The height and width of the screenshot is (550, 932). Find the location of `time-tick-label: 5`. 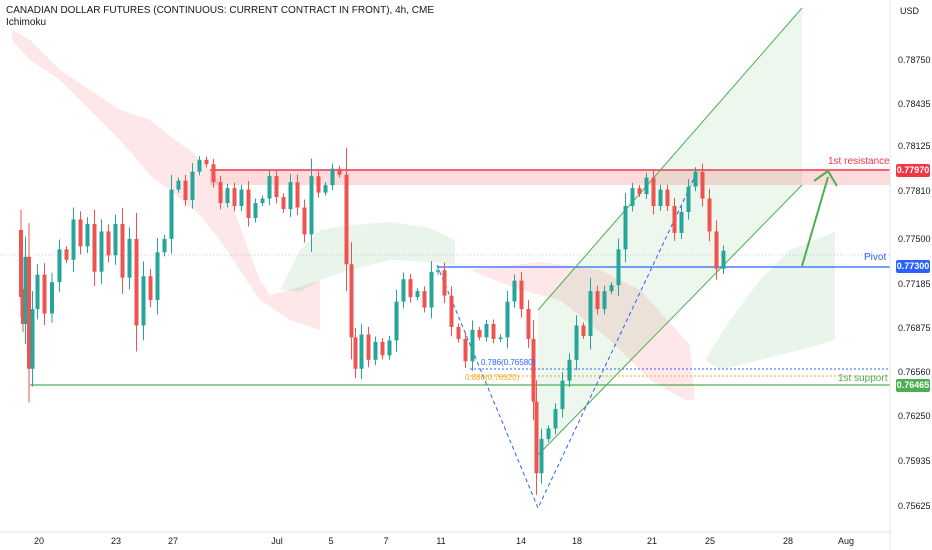

time-tick-label: 5 is located at coordinates (330, 541).